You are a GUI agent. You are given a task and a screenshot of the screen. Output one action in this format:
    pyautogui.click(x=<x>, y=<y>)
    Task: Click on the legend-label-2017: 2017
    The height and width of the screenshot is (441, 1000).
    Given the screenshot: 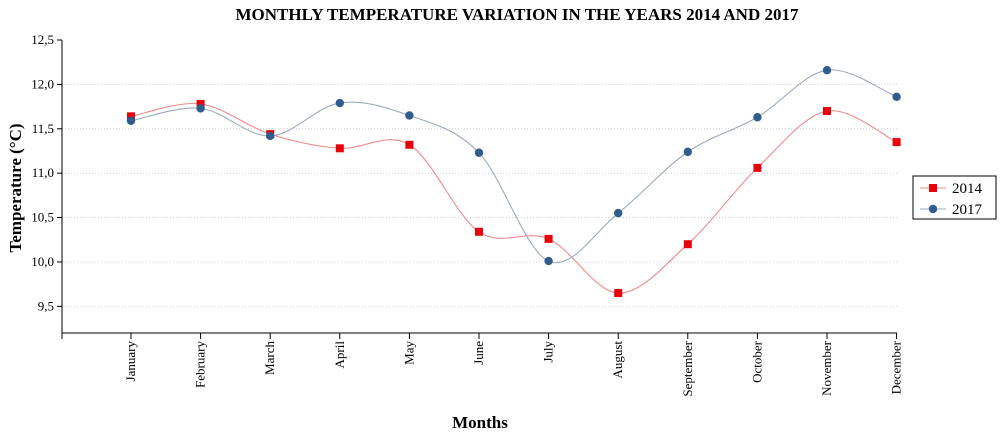 What is the action you would take?
    pyautogui.click(x=967, y=210)
    